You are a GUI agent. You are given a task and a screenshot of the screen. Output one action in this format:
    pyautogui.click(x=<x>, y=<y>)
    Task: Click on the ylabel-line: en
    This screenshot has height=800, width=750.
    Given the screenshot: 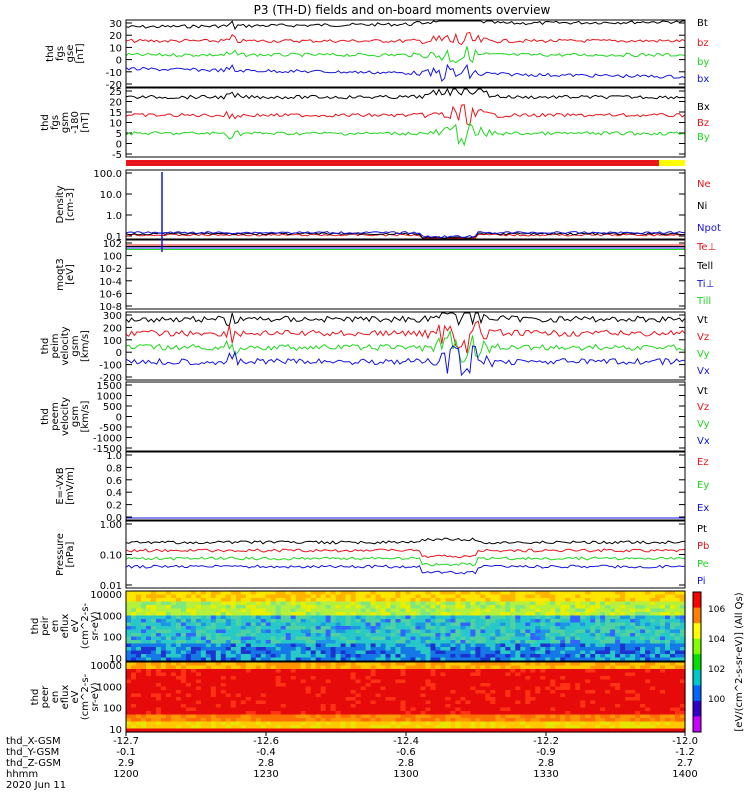 What is the action you would take?
    pyautogui.click(x=55, y=626)
    